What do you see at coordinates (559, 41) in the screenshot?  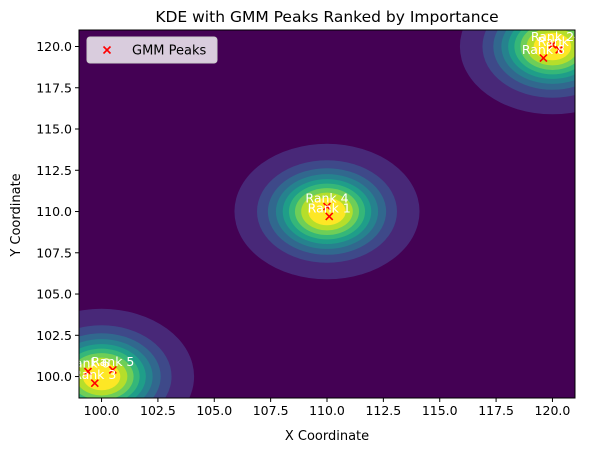 I see `peak-label: Rank 7` at bounding box center [559, 41].